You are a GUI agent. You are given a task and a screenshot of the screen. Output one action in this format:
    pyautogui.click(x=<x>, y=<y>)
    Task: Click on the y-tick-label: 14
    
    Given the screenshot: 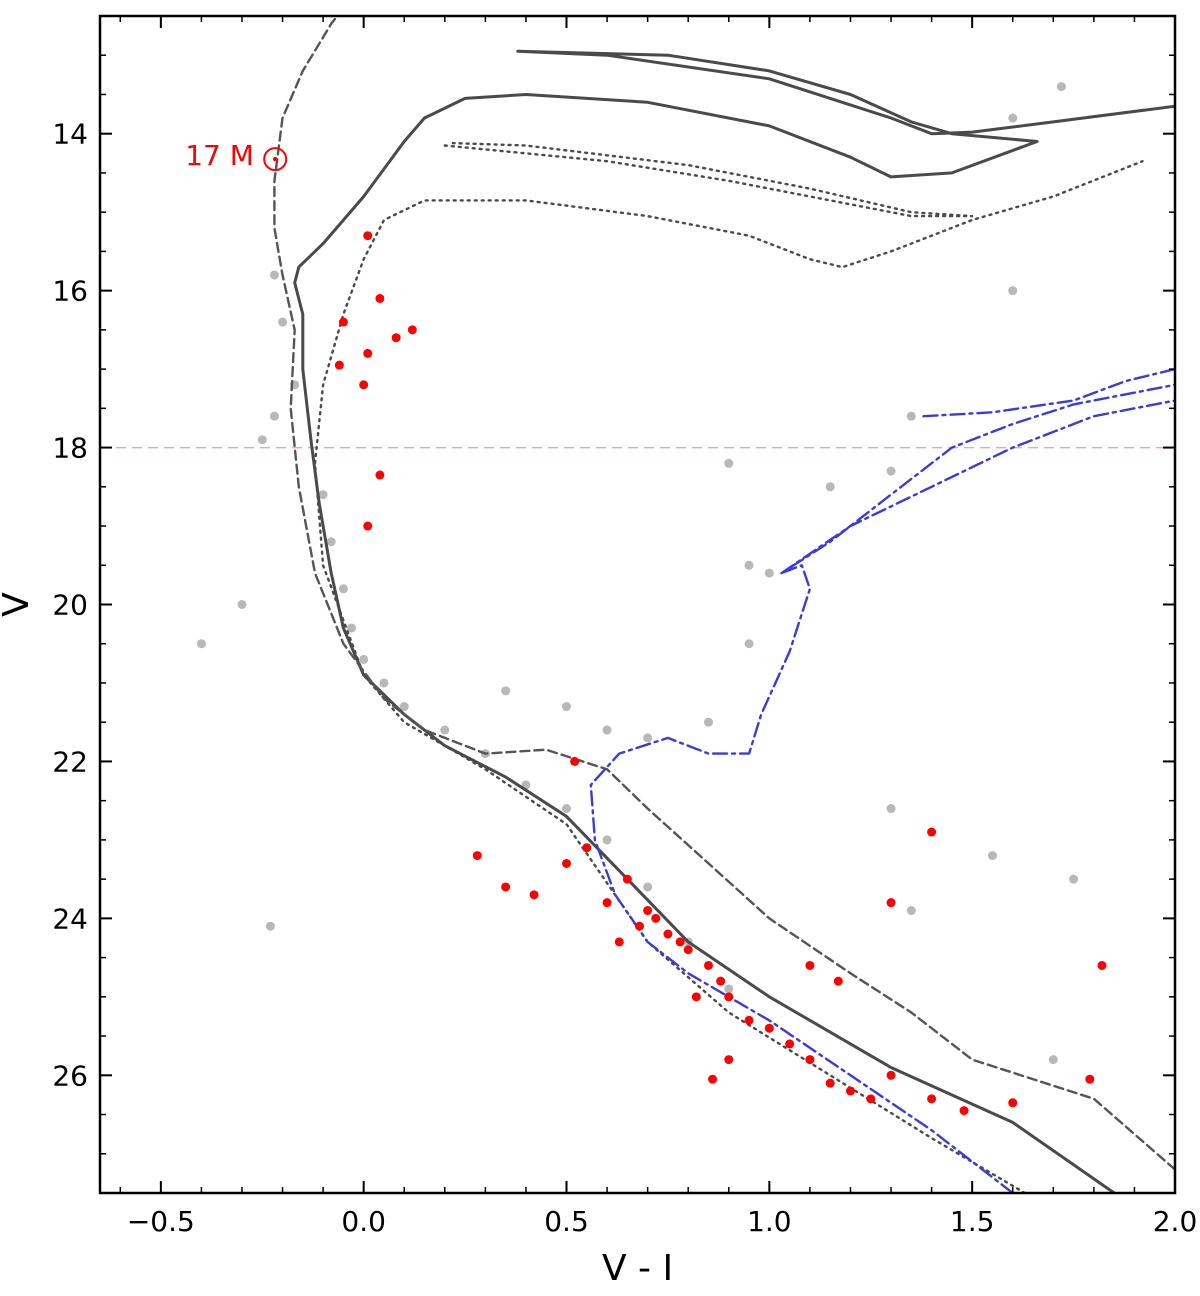 What is the action you would take?
    pyautogui.click(x=70, y=134)
    